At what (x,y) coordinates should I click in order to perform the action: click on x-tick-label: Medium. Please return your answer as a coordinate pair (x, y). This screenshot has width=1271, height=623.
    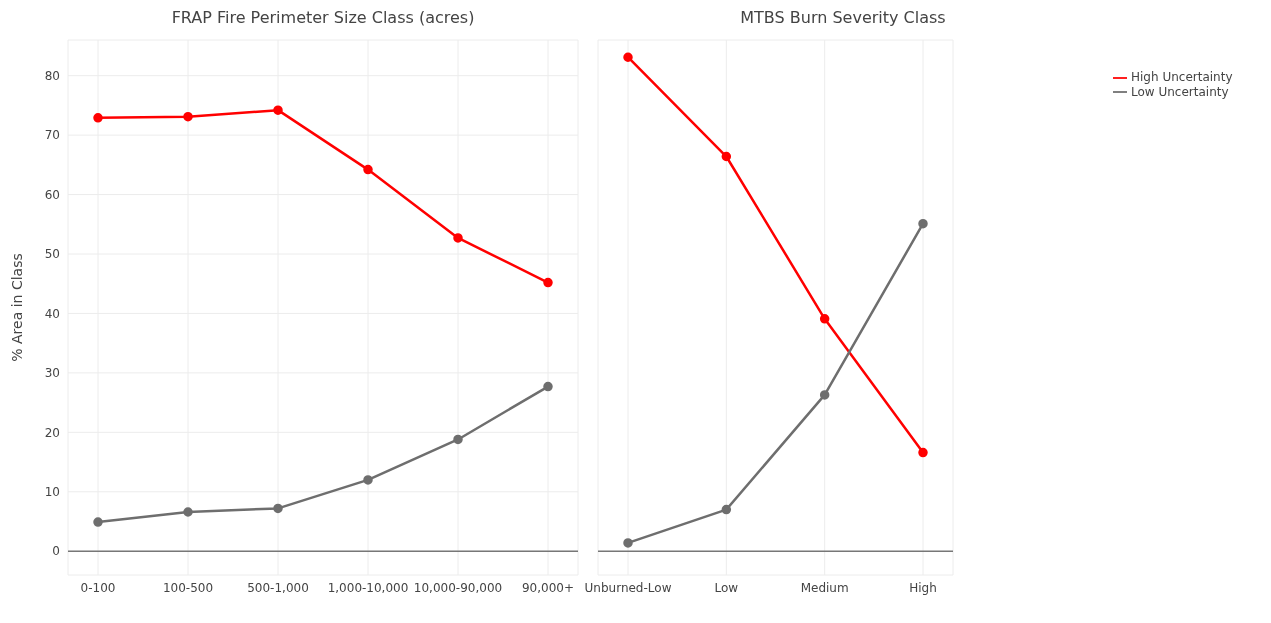
    Looking at the image, I should click on (824, 587).